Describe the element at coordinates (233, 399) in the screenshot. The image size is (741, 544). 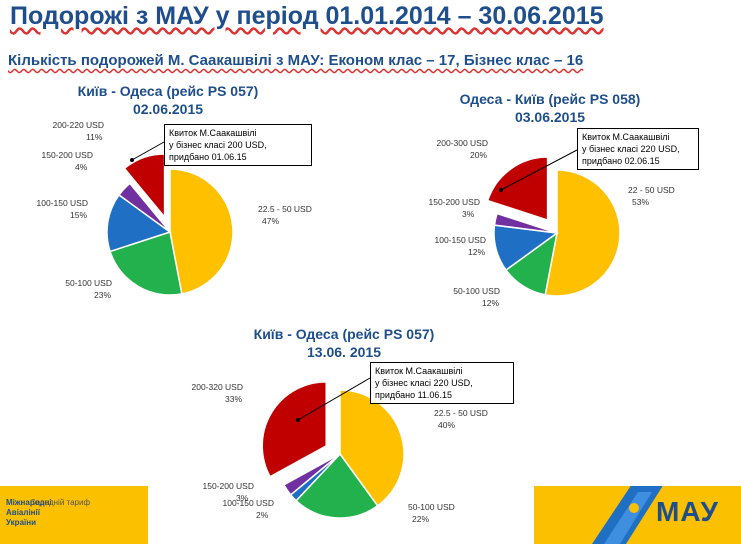
I see `chart3-slice-5-pct: 33%` at that location.